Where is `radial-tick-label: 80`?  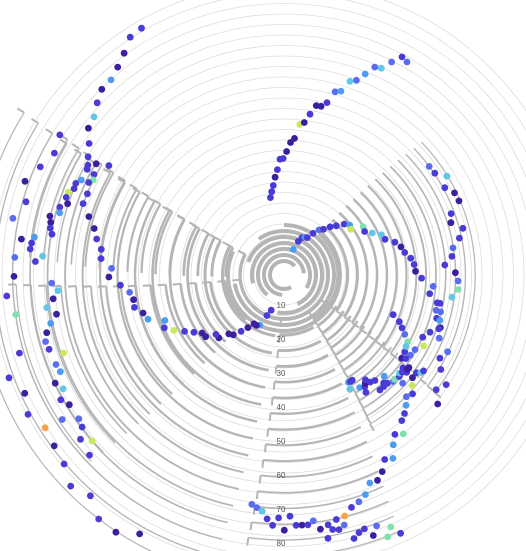
radial-tick-label: 80 is located at coordinates (281, 543).